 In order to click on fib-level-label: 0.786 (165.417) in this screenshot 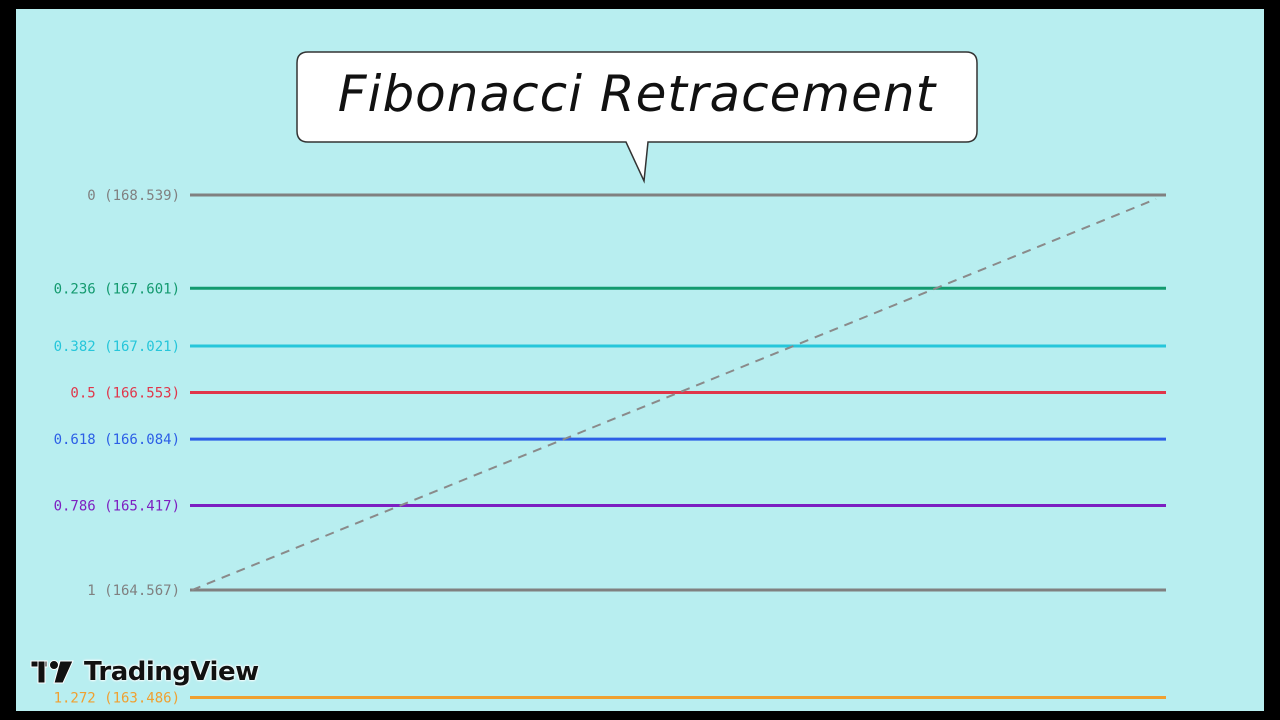, I will do `click(117, 506)`.